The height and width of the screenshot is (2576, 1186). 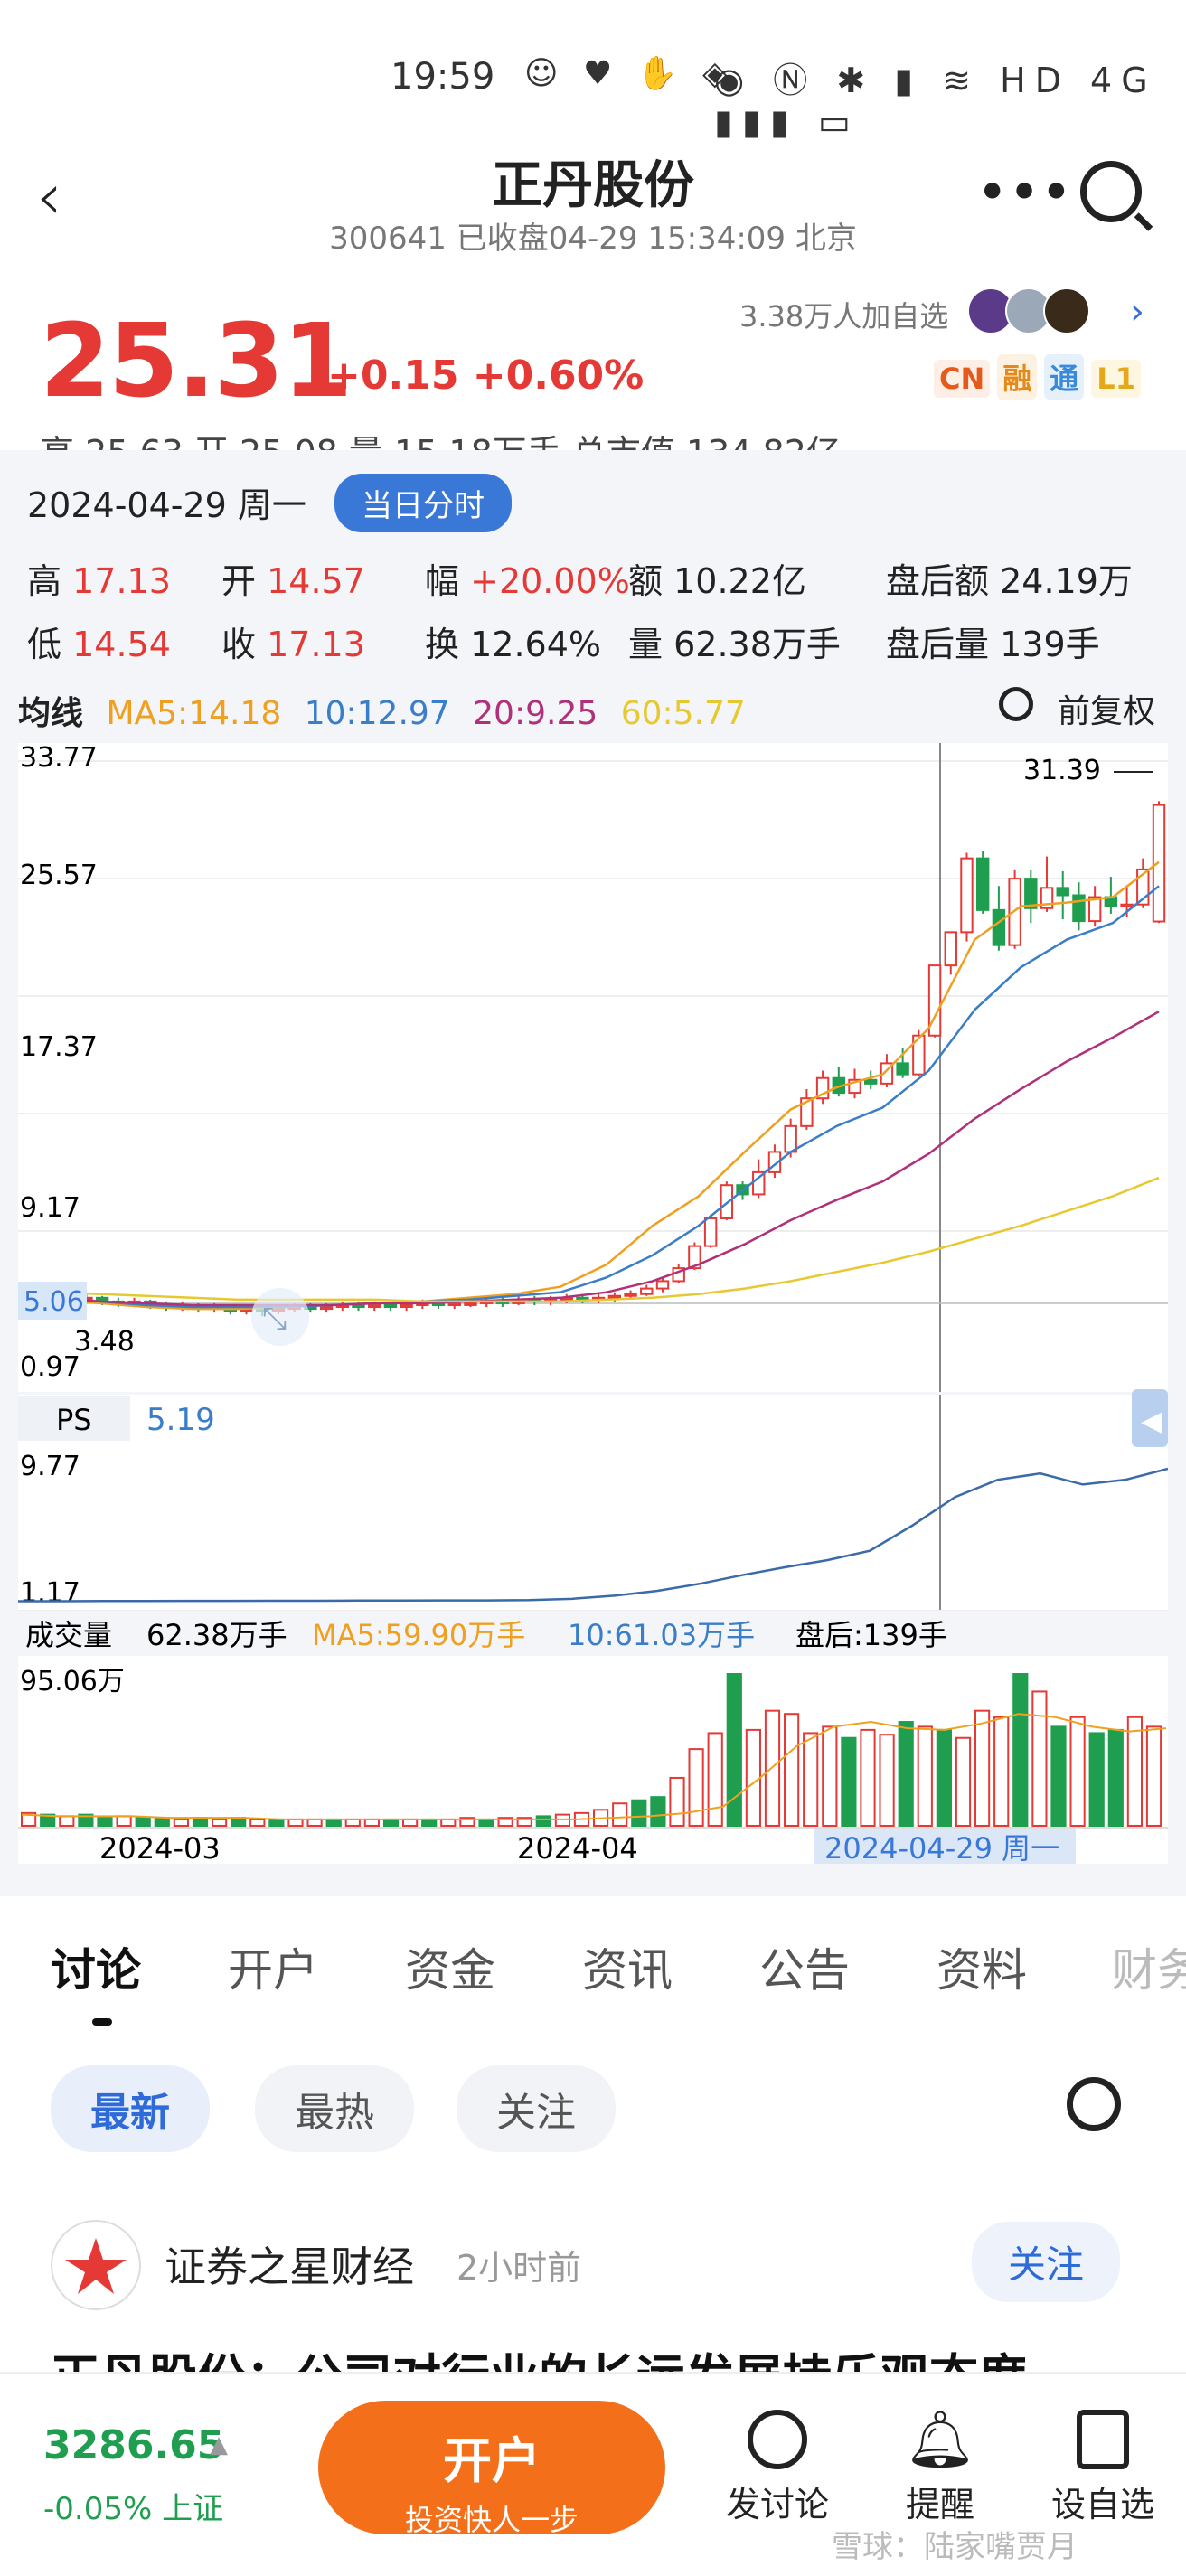 What do you see at coordinates (536, 645) in the screenshot?
I see `turnover-value: 12.64%` at bounding box center [536, 645].